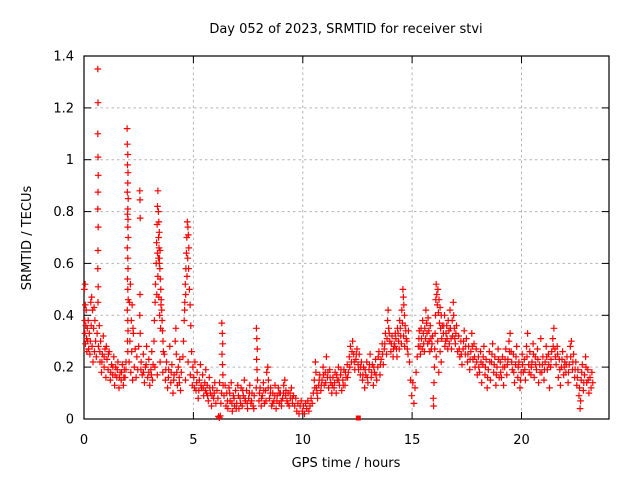 This screenshot has height=480, width=640. Describe the element at coordinates (346, 463) in the screenshot. I see `x-axis-label: GPS time / hours` at that location.